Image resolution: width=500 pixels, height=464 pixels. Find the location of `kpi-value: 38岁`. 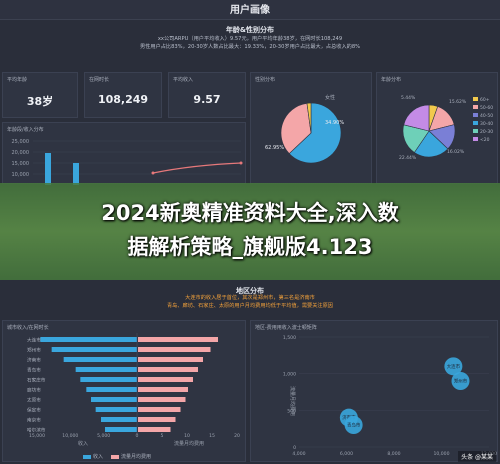

kpi-value: 38岁 is located at coordinates (40, 101).